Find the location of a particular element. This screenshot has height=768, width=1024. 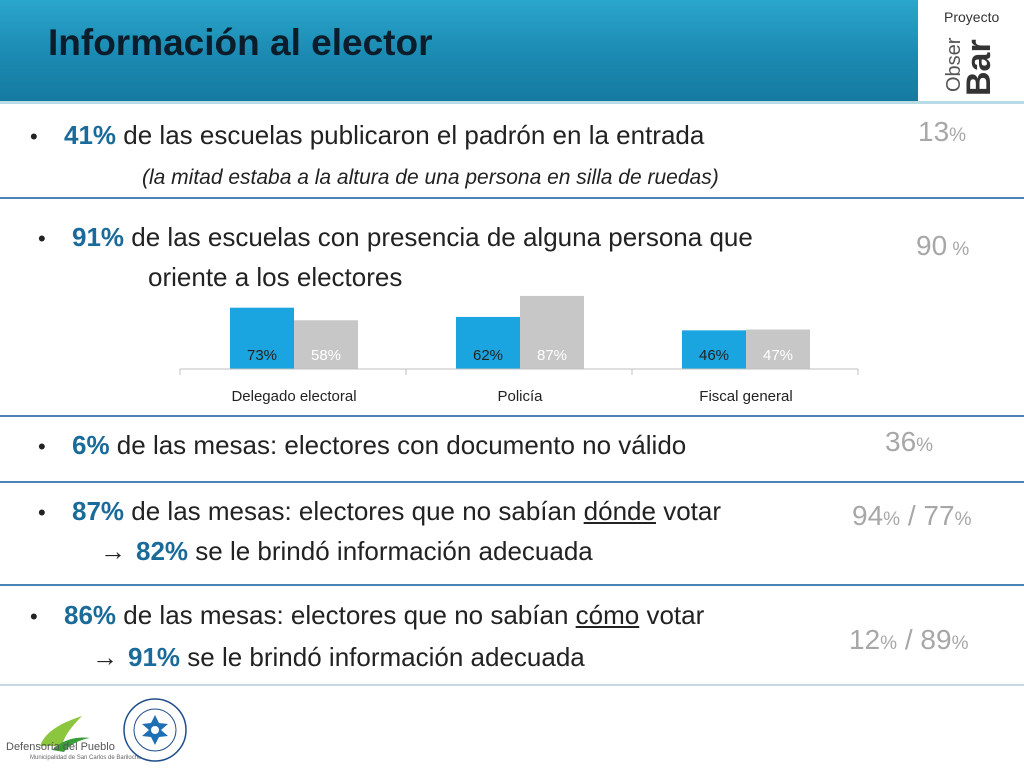

chart-data-label: 73% is located at coordinates (262, 355).